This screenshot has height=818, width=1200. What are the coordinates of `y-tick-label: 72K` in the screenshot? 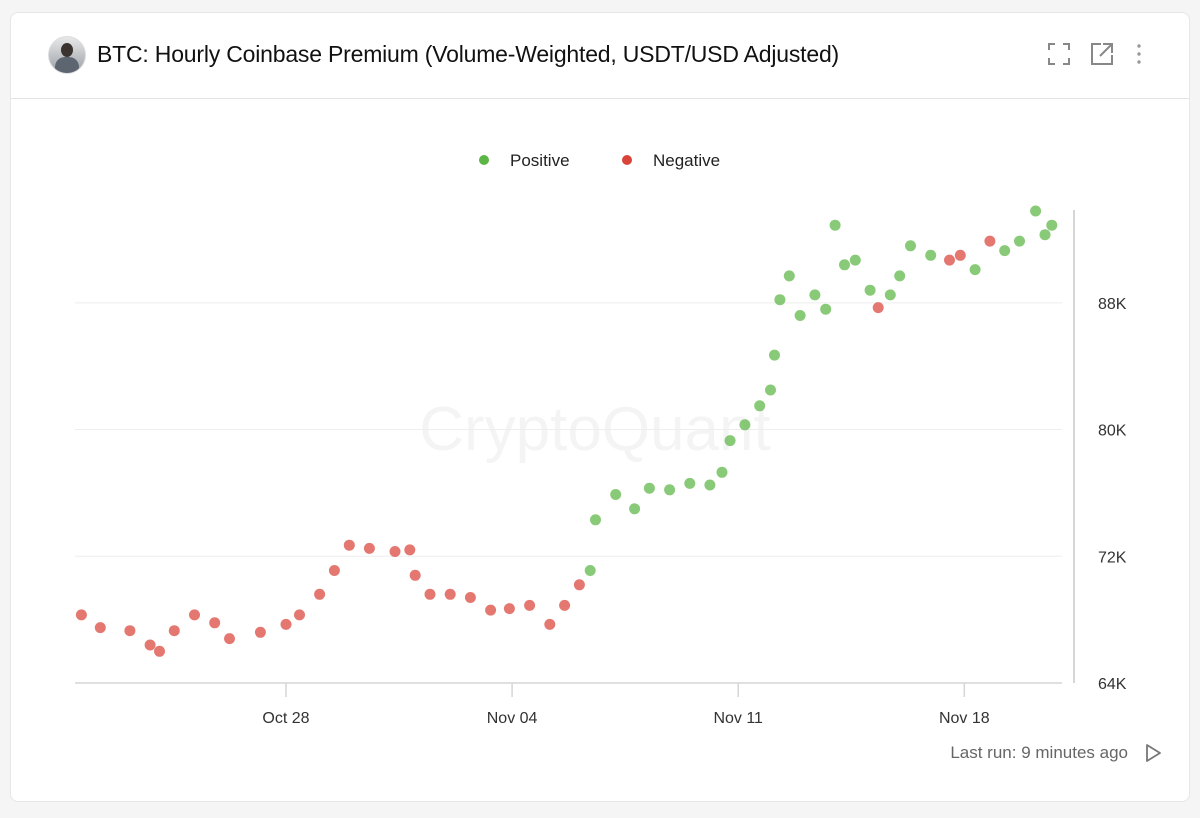 It's located at (1112, 557).